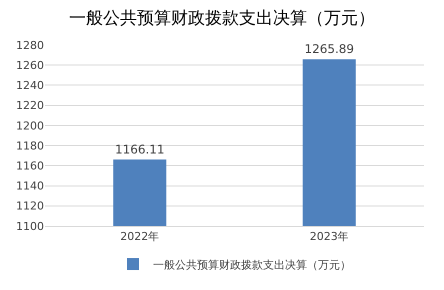 Image resolution: width=444 pixels, height=290 pixels. What do you see at coordinates (30, 65) in the screenshot?
I see `y-tick-label: 1260` at bounding box center [30, 65].